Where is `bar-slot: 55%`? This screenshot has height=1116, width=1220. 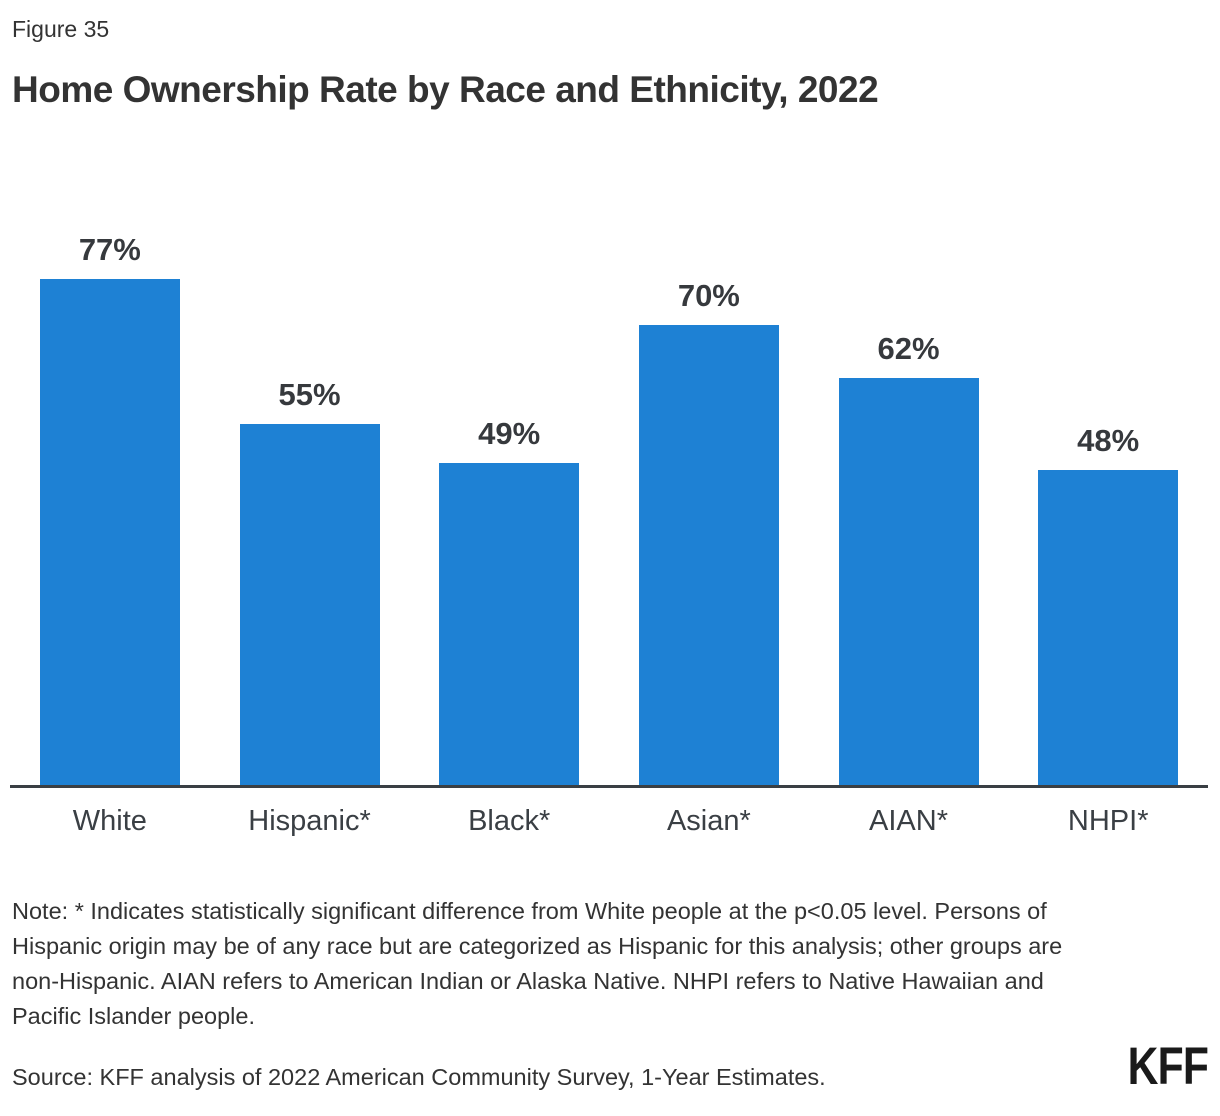 bar-slot: 55% is located at coordinates (310, 581).